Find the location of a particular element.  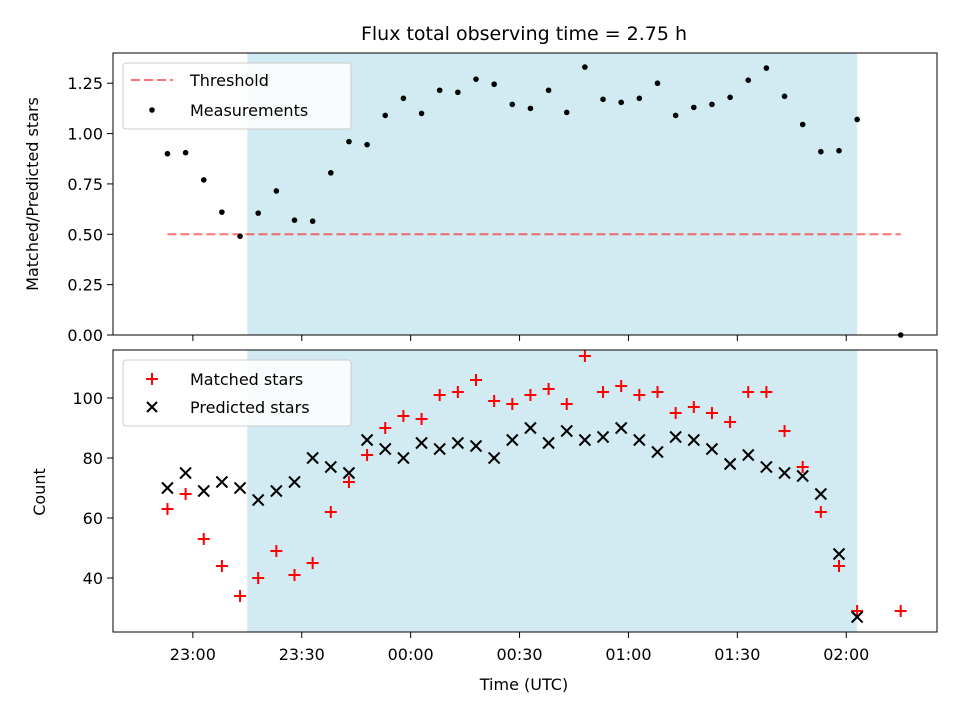

ratio-y-tick-label: 0.25 is located at coordinates (85, 285).